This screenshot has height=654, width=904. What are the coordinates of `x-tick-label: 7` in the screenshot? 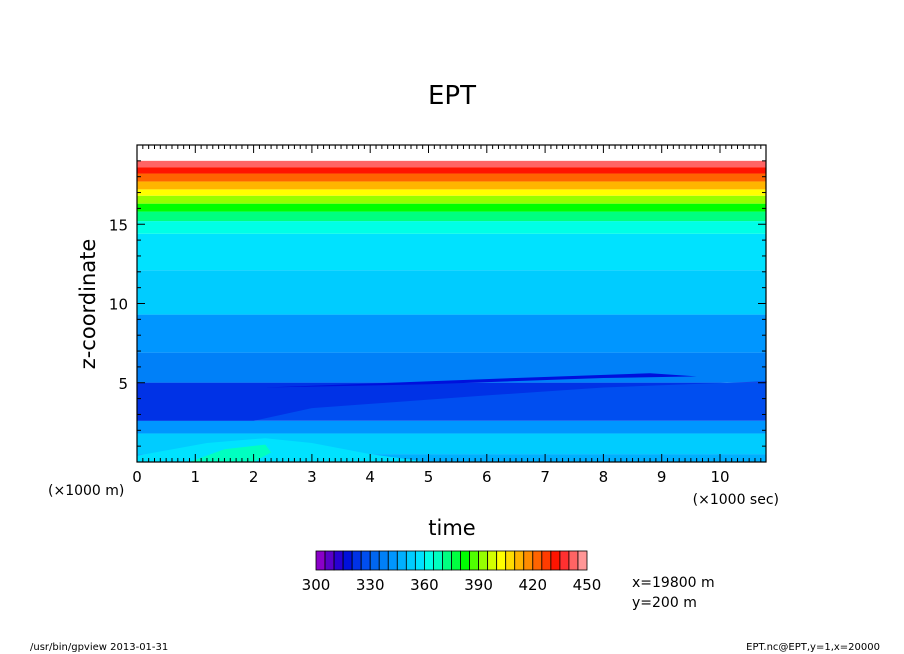 It's located at (545, 477).